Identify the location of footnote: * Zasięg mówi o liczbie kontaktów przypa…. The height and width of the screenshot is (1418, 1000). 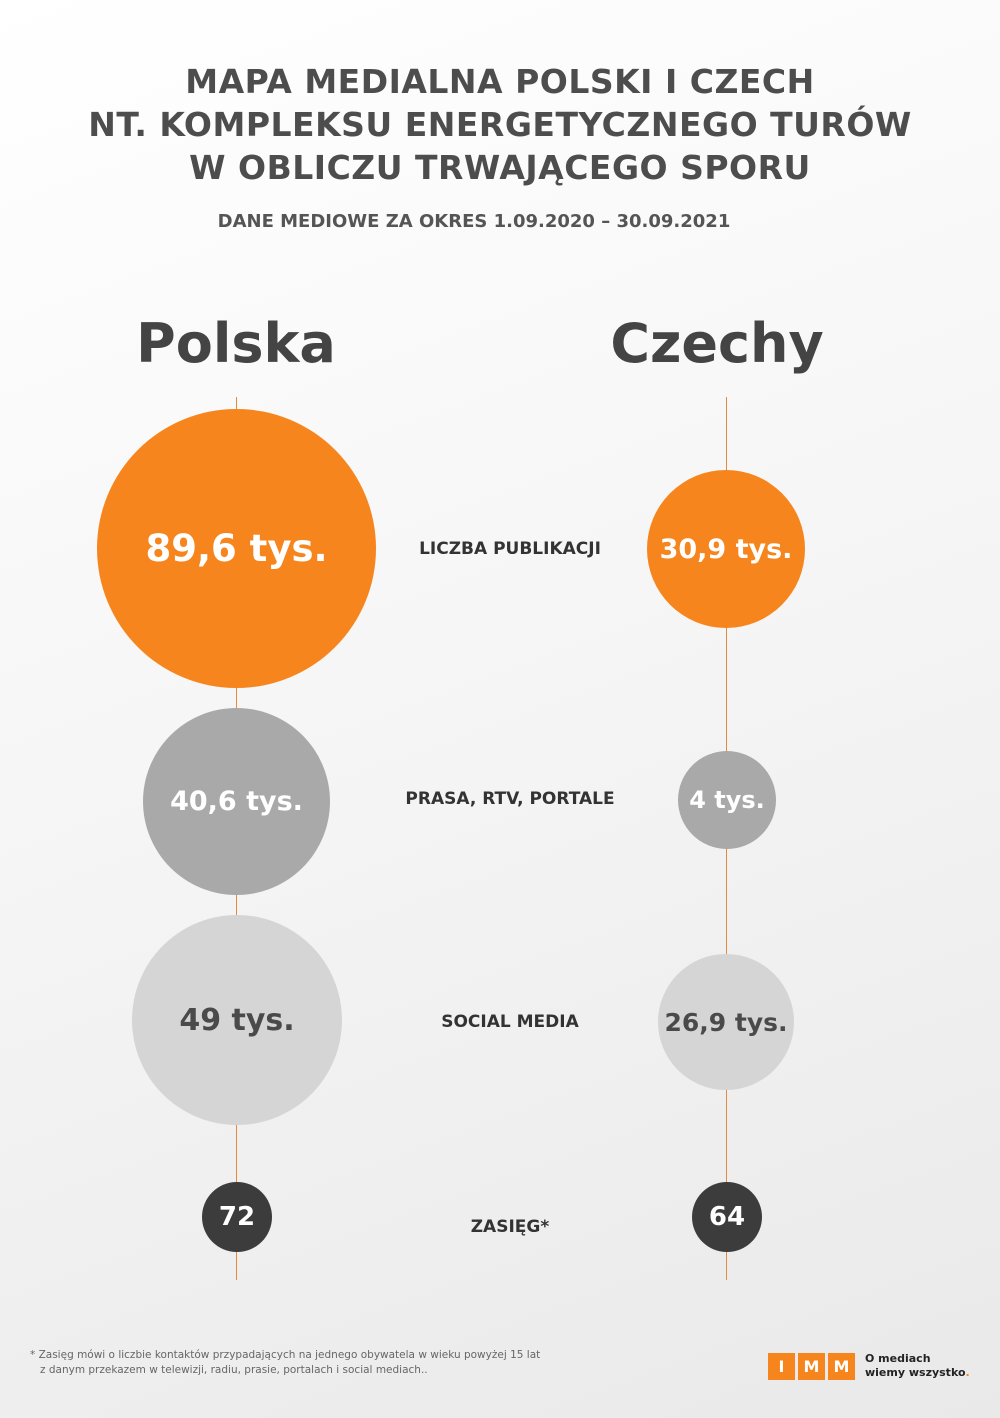
(350, 1363).